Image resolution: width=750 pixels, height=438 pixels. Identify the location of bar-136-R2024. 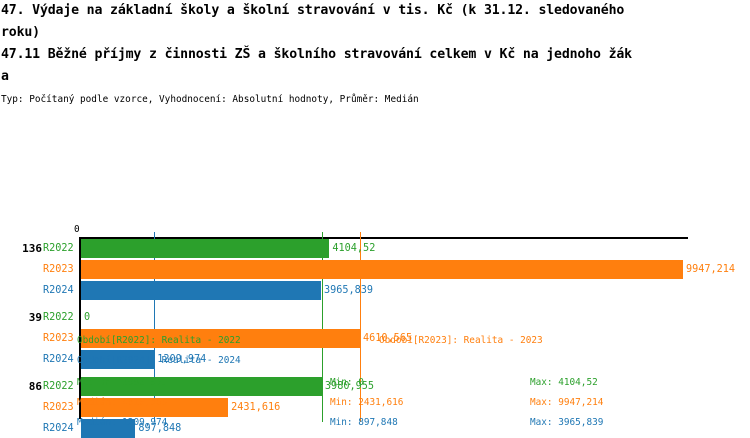
(201, 290).